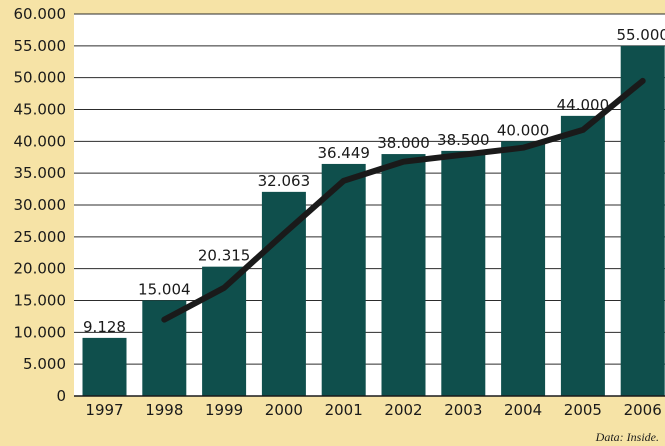 The image size is (665, 446). Describe the element at coordinates (164, 289) in the screenshot. I see `data-label: 15.004` at that location.